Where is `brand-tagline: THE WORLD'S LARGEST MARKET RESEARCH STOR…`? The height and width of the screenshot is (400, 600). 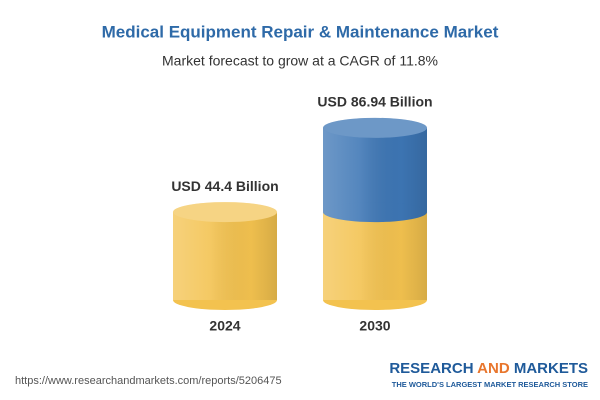 brand-tagline: THE WORLD'S LARGEST MARKET RESEARCH STOR… is located at coordinates (490, 384).